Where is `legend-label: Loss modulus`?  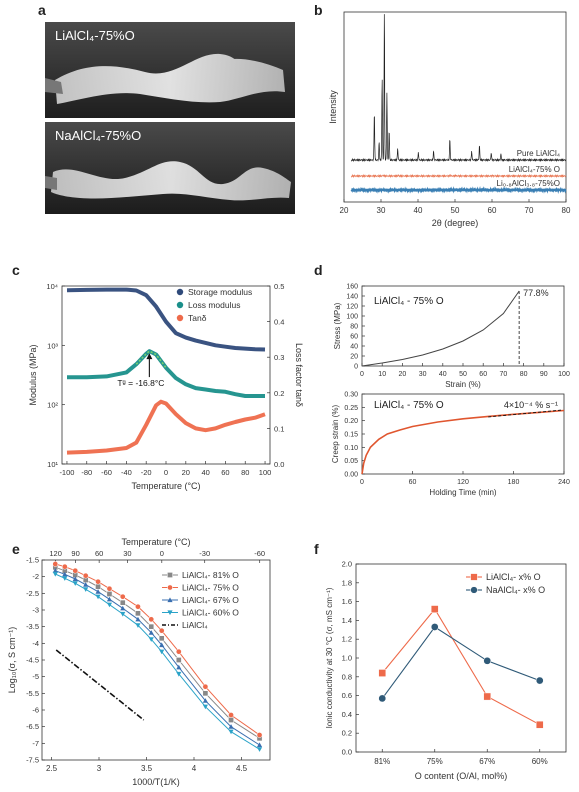 legend-label: Loss modulus is located at coordinates (214, 305).